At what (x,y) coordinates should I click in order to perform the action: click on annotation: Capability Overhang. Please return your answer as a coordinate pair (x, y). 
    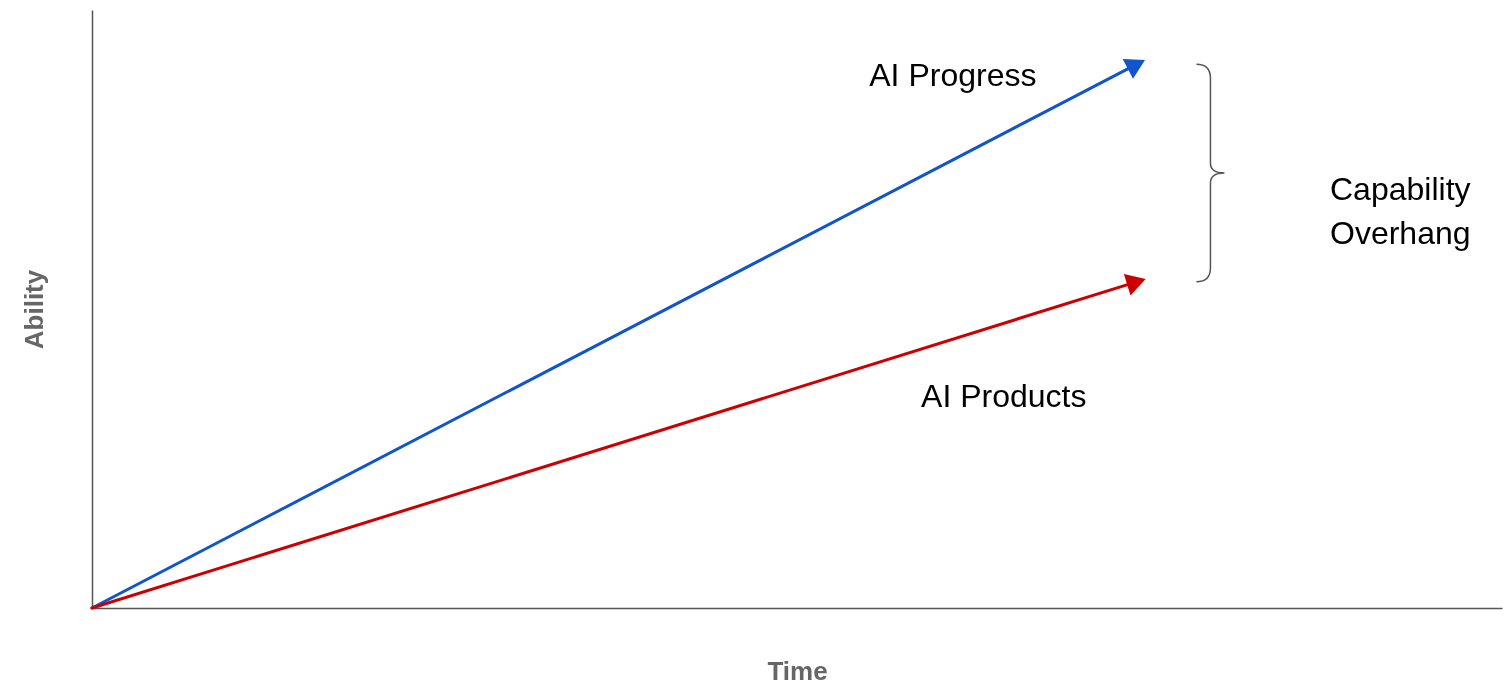
    Looking at the image, I should click on (1400, 211).